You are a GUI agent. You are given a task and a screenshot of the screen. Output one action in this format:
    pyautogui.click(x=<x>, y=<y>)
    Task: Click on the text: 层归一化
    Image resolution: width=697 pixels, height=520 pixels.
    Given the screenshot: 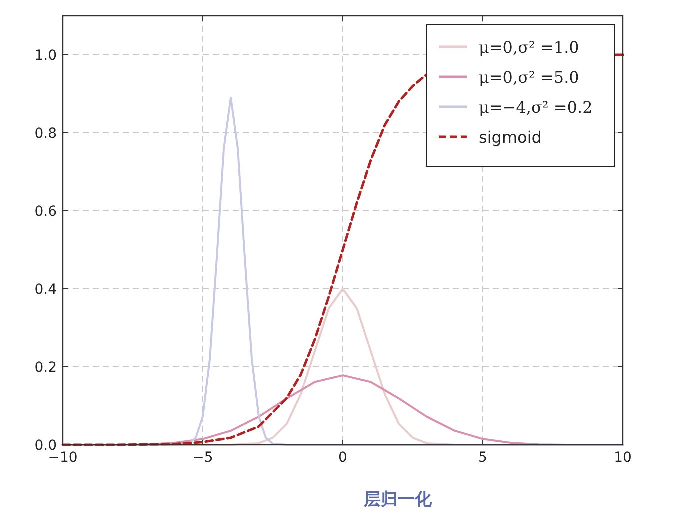 What is the action you would take?
    pyautogui.click(x=398, y=500)
    